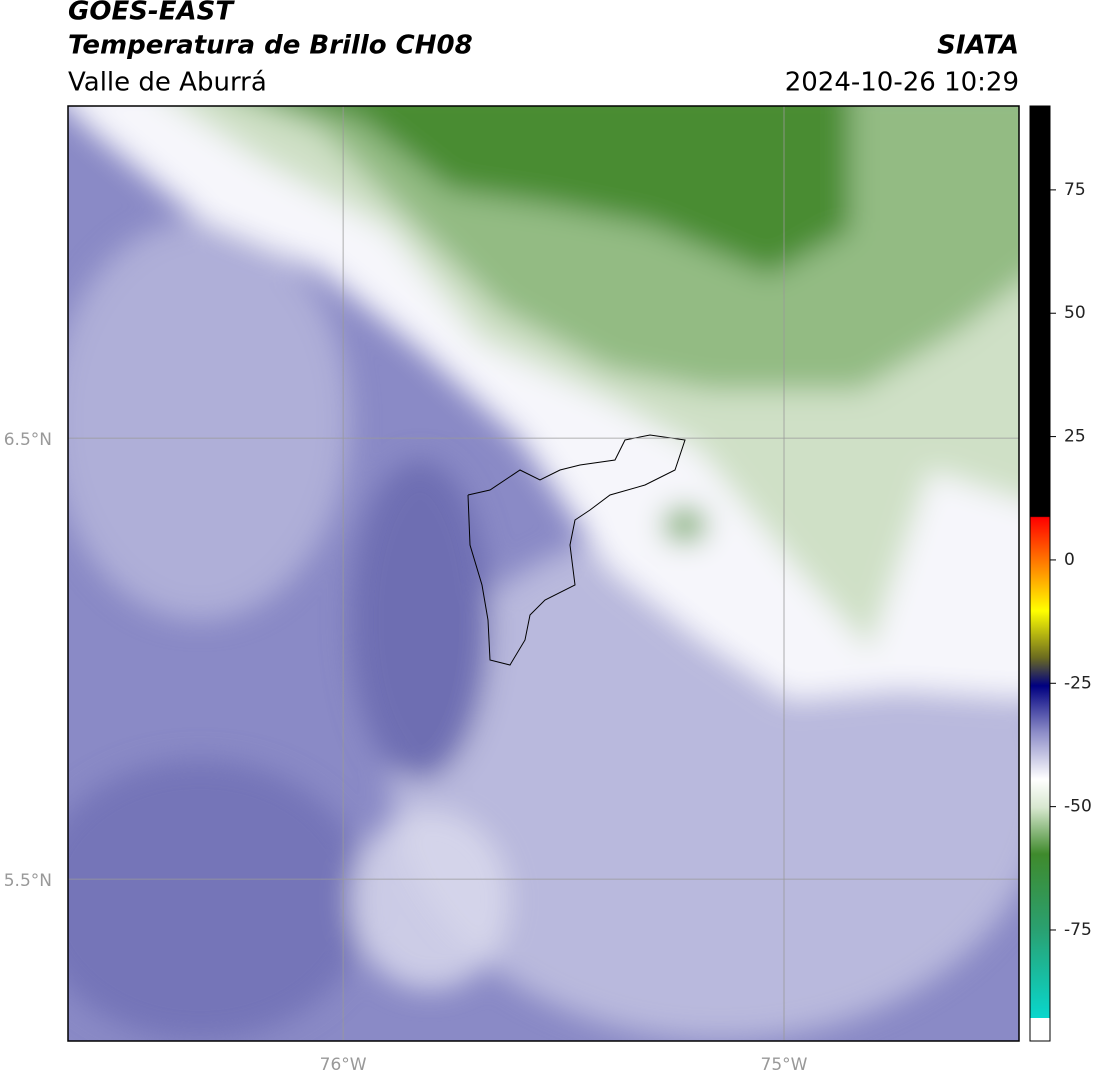 The height and width of the screenshot is (1078, 1094). I want to click on colorbar-frame, so click(1040, 573).